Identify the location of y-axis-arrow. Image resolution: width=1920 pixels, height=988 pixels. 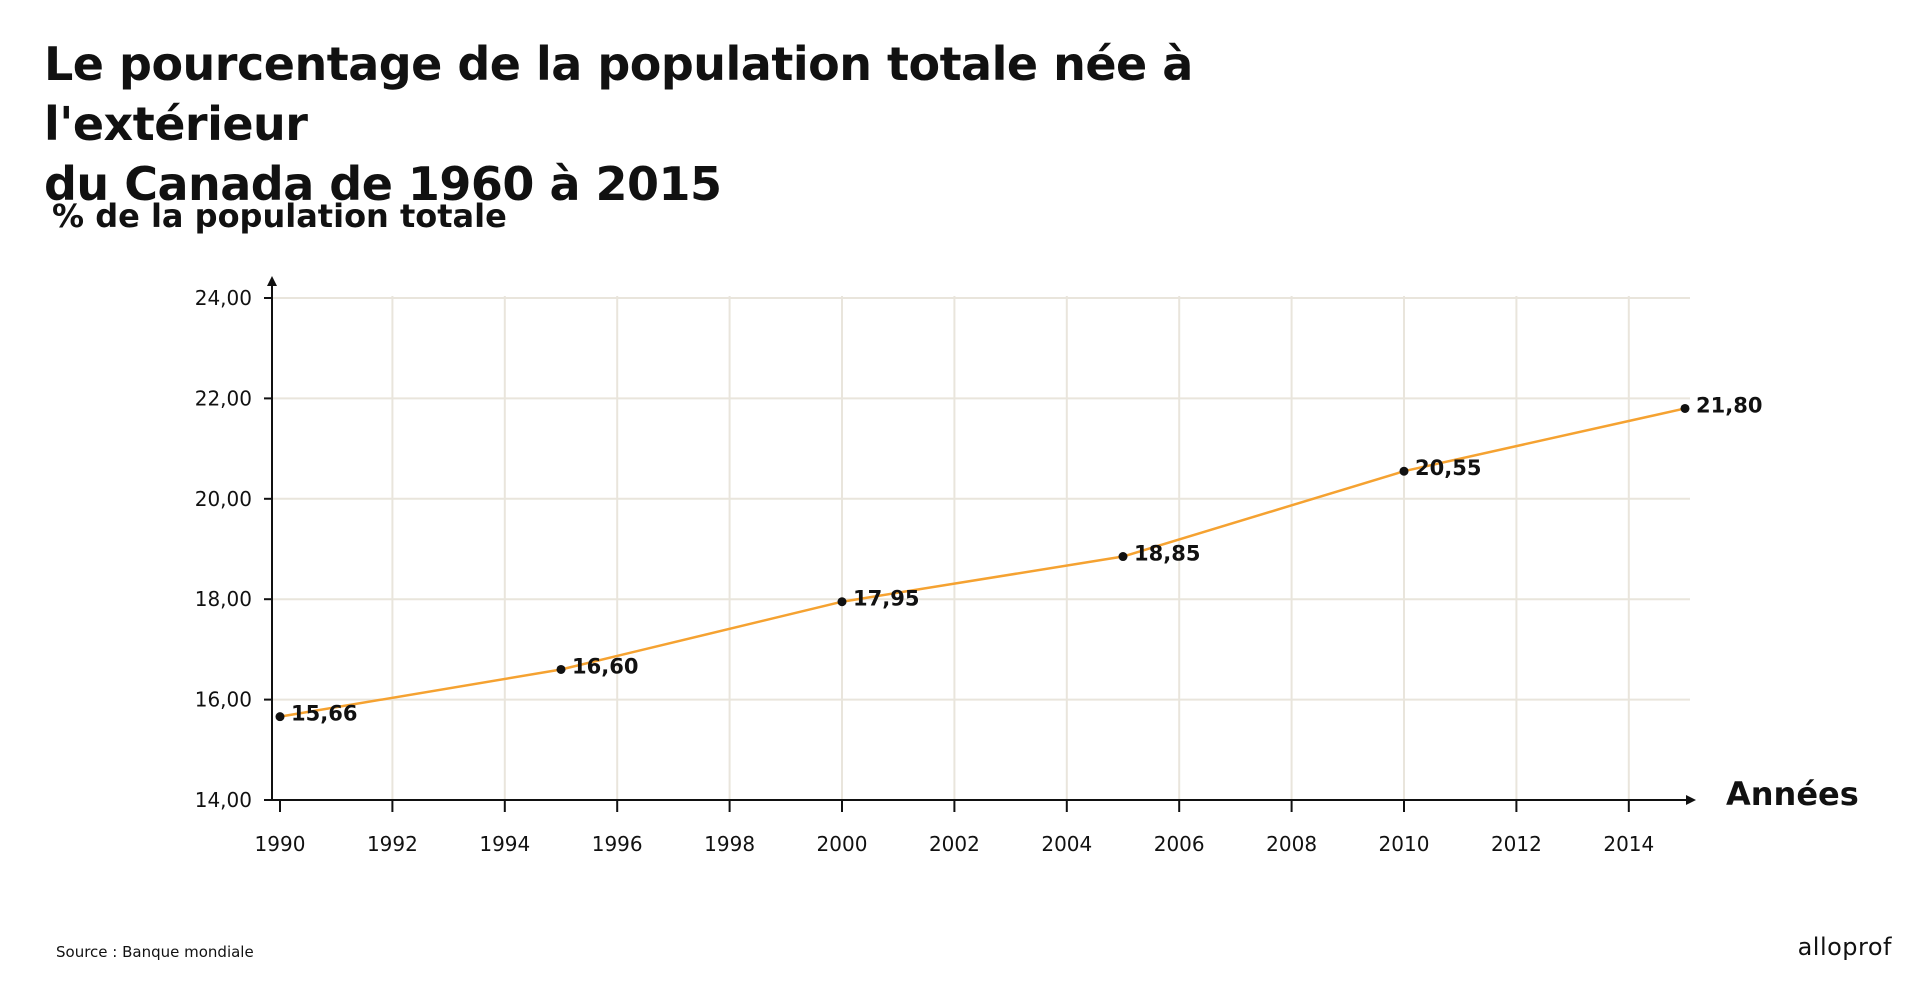
(272, 281).